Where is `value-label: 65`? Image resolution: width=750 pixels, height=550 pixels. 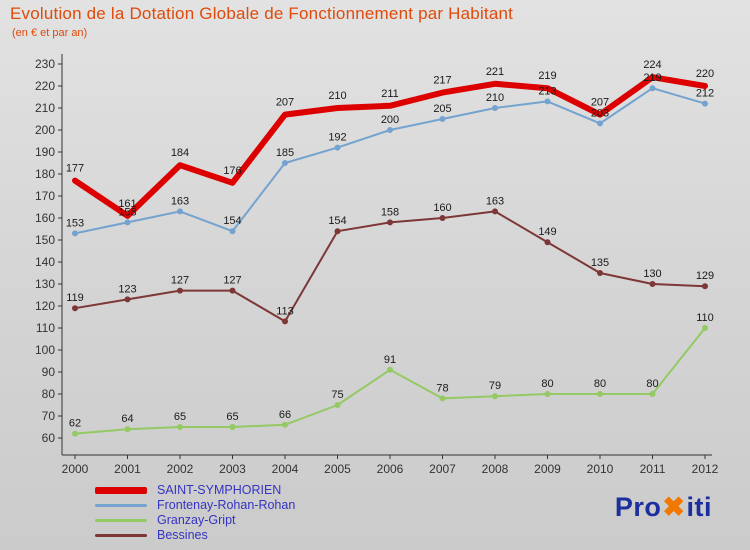
value-label: 65 is located at coordinates (180, 417).